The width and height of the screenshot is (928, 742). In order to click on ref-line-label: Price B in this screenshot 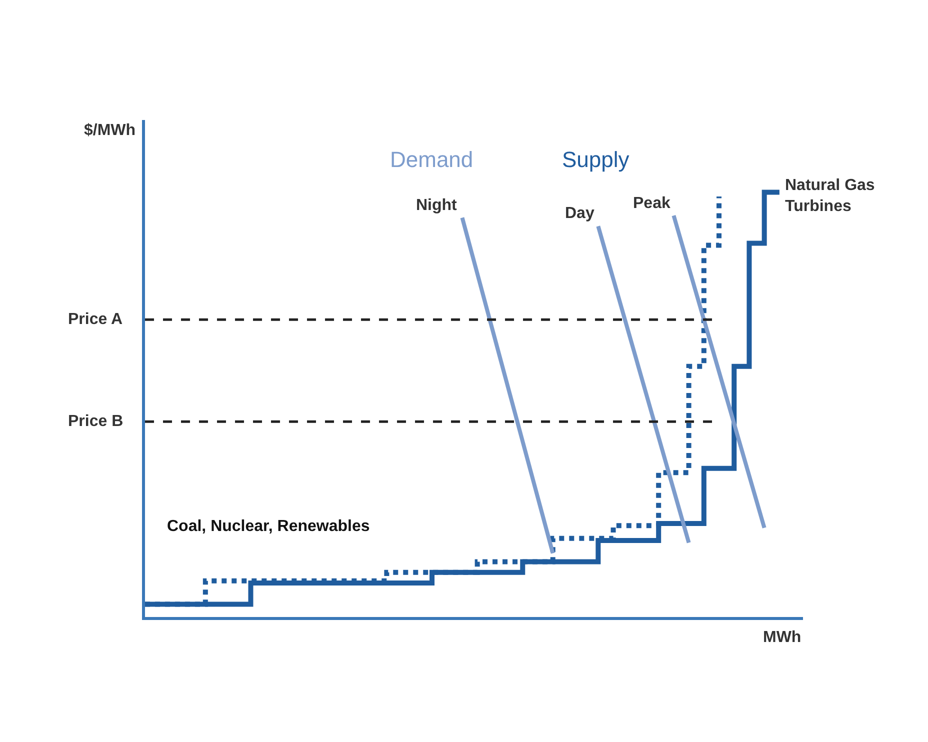, I will do `click(96, 421)`.